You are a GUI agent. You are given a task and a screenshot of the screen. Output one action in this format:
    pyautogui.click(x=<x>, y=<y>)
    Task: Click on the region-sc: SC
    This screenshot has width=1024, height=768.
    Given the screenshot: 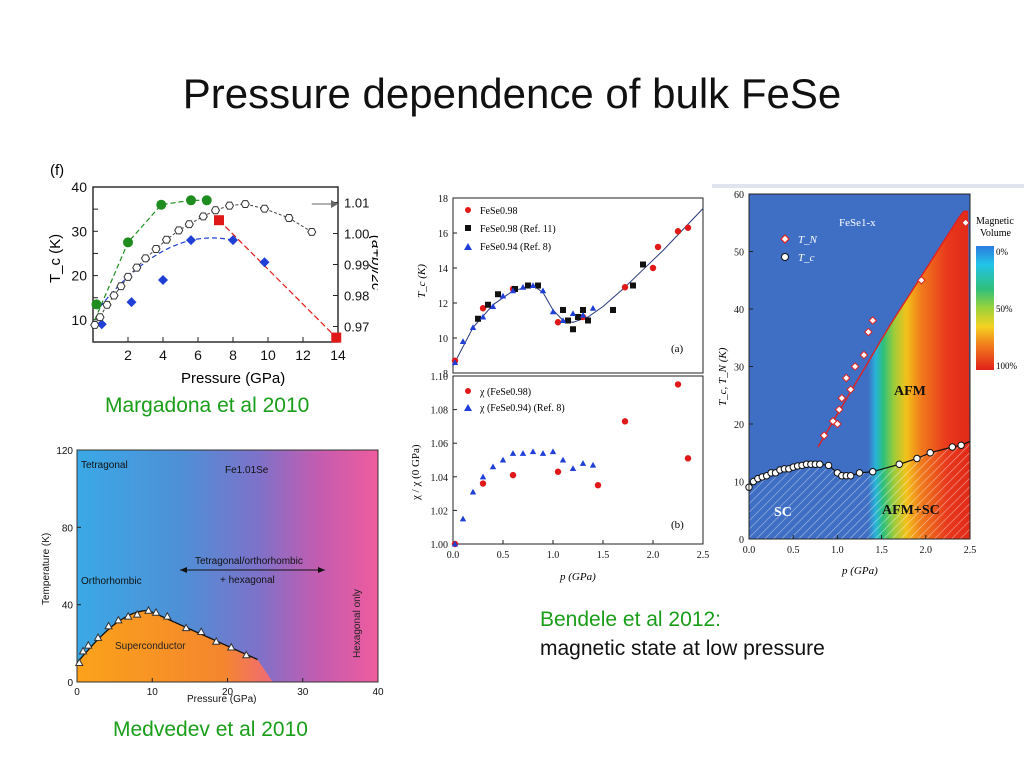 What is the action you would take?
    pyautogui.click(x=783, y=512)
    